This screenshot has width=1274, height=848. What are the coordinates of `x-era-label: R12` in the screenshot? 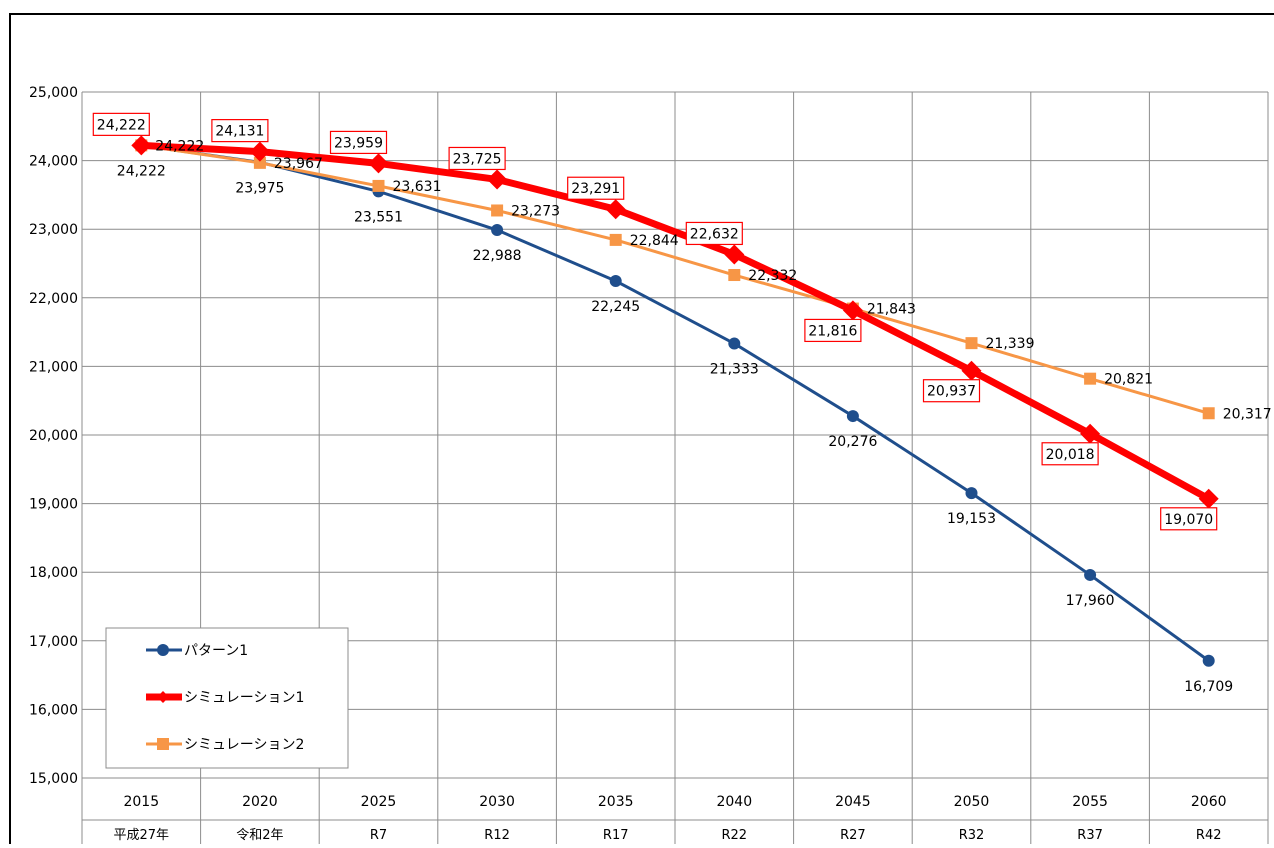 It's located at (497, 835).